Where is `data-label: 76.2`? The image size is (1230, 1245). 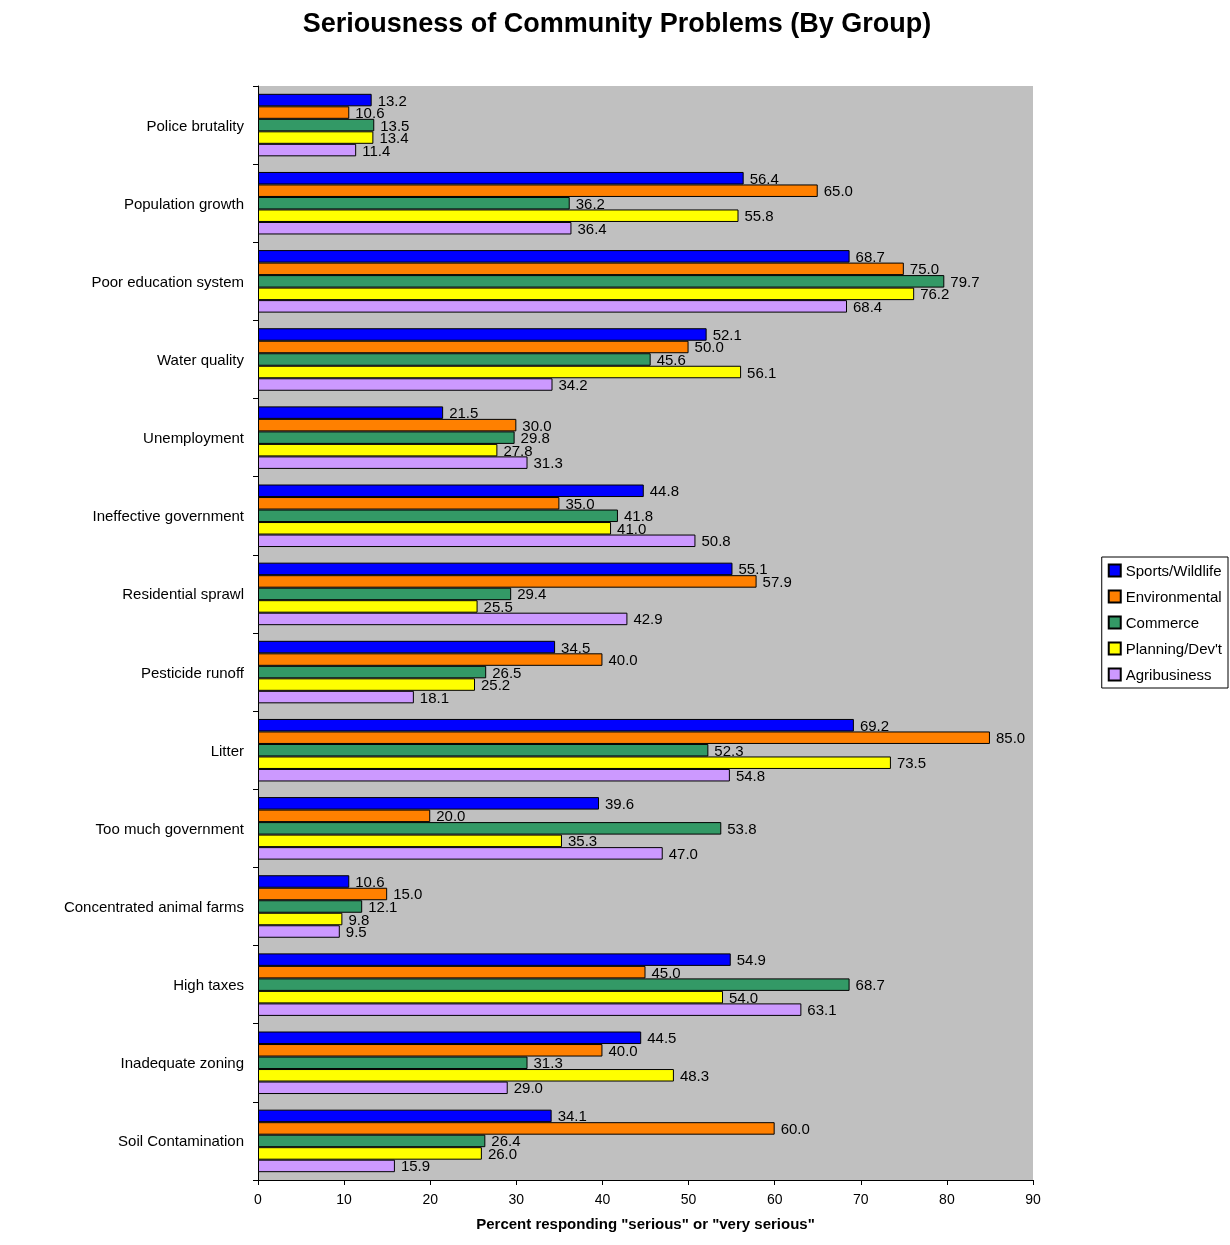 data-label: 76.2 is located at coordinates (935, 294).